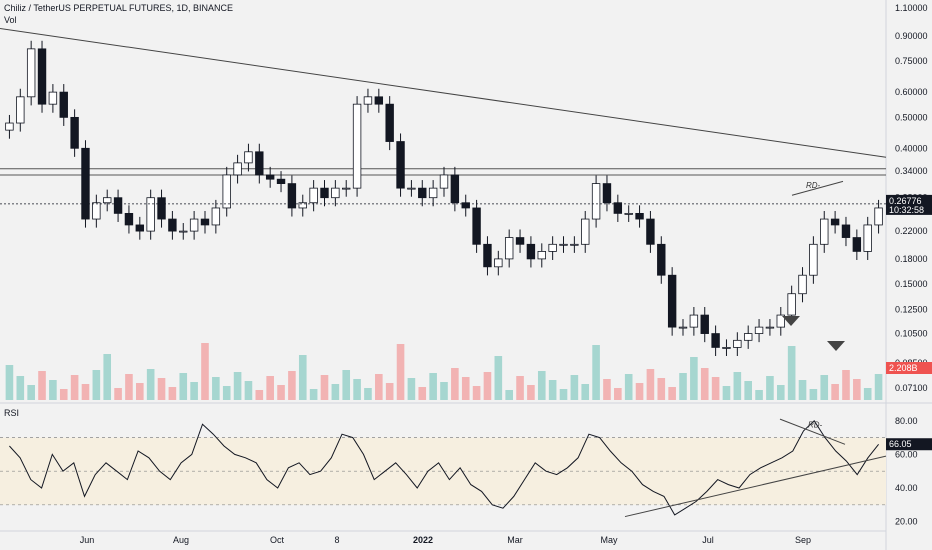 Image resolution: width=932 pixels, height=550 pixels. I want to click on time-tick-label: Jun, so click(87, 540).